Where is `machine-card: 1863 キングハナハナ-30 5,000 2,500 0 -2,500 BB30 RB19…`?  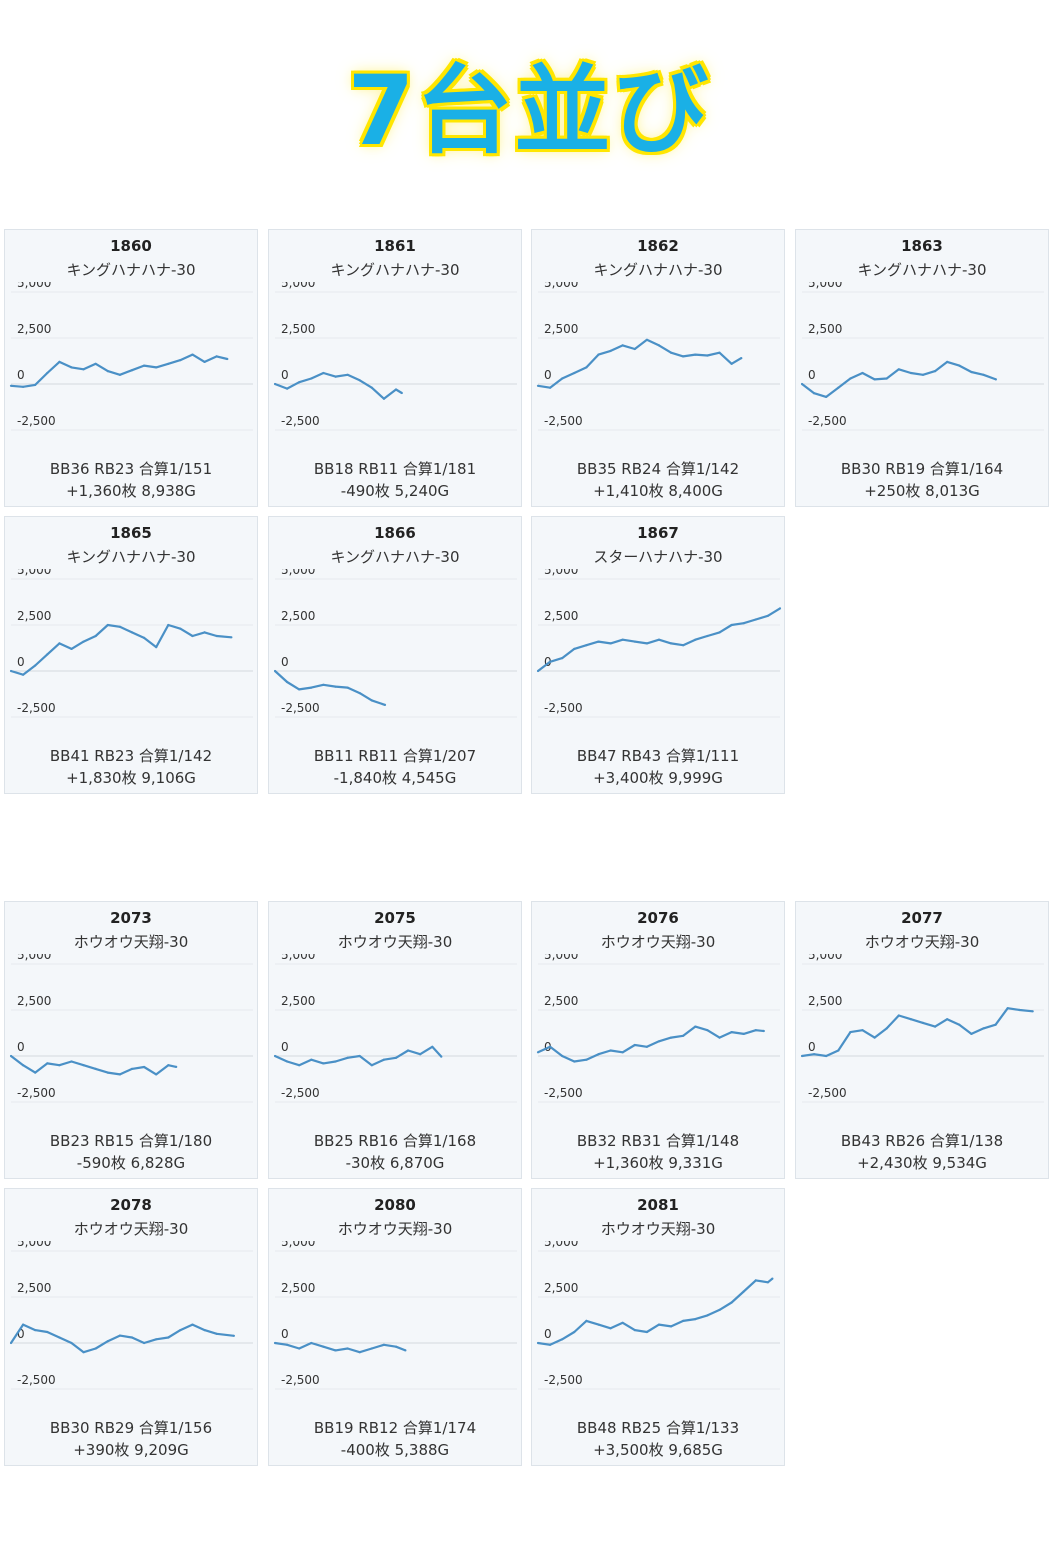
machine-card: 1863 キングハナハナ-30 5,000 2,500 0 -2,500 BB30 RB19… is located at coordinates (922, 368).